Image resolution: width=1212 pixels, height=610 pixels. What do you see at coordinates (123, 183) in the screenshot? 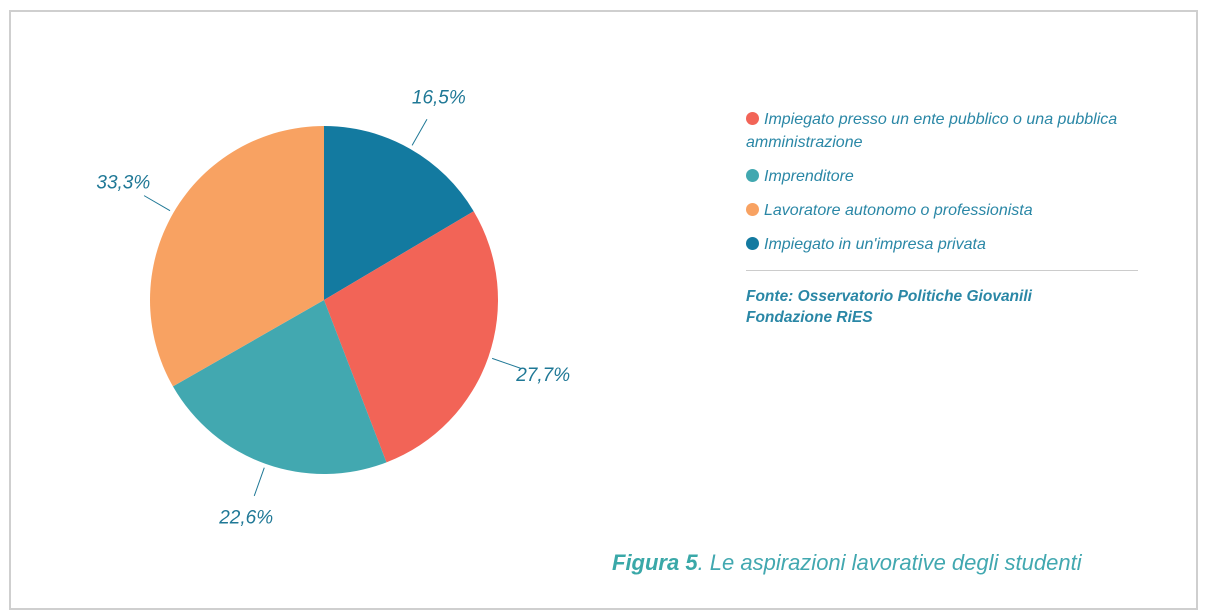
I see `data-label: 33,3%` at bounding box center [123, 183].